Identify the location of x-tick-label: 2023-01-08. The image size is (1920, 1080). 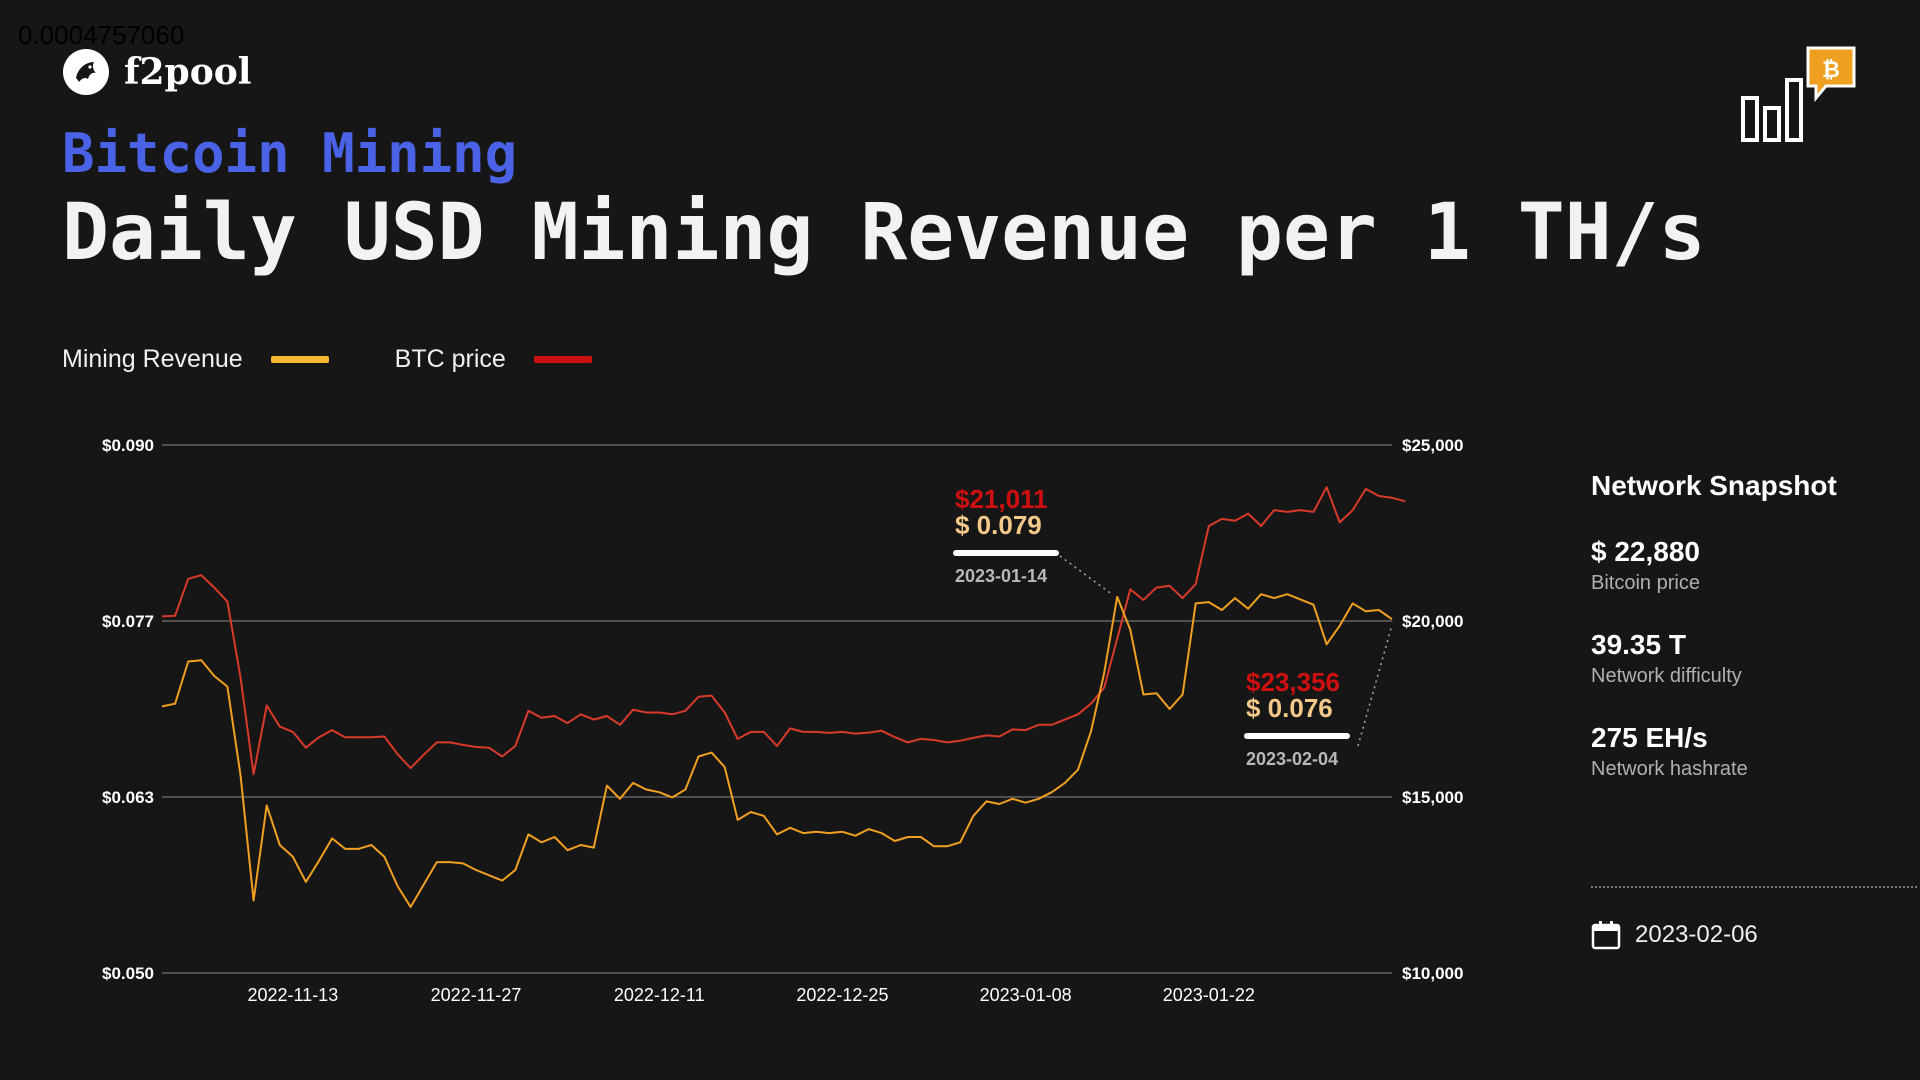
(1026, 995).